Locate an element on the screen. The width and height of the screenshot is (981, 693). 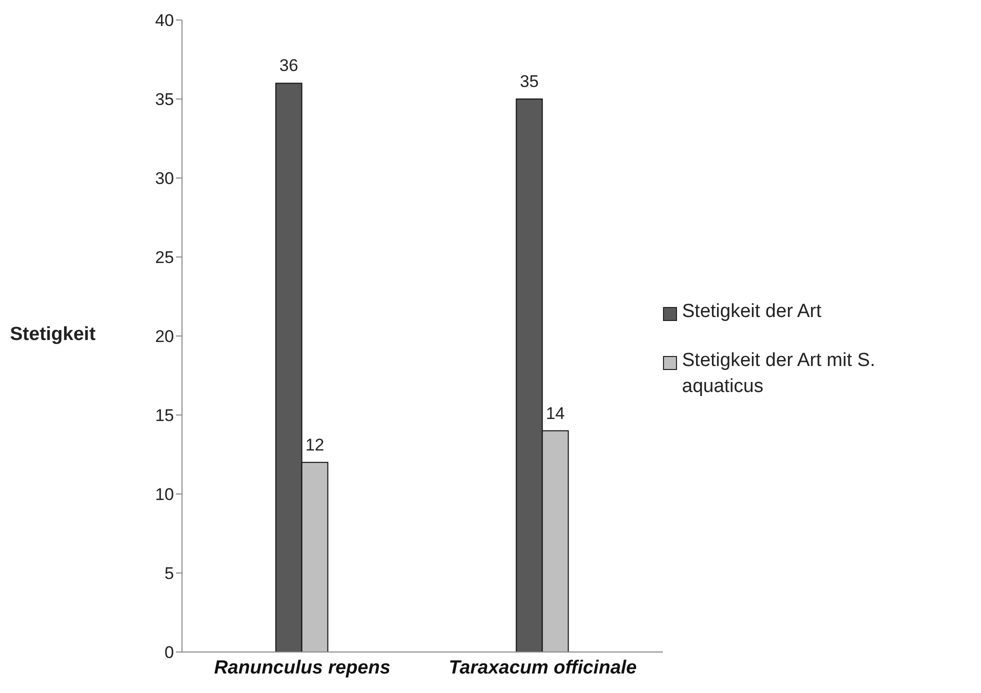
data-label: 35 is located at coordinates (529, 81).